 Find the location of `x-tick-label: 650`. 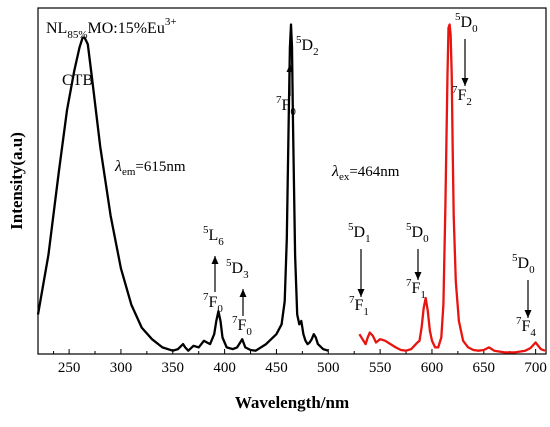

x-tick-label: 650 is located at coordinates (484, 368).